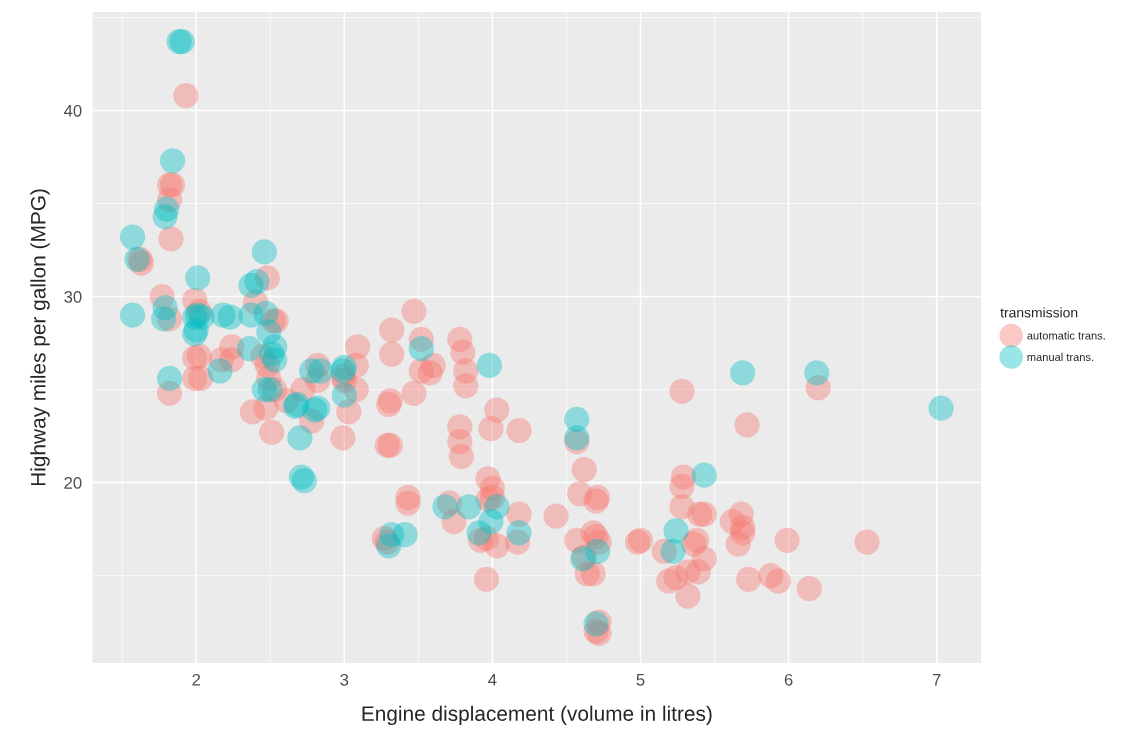  I want to click on legend-label: manual trans., so click(1060, 356).